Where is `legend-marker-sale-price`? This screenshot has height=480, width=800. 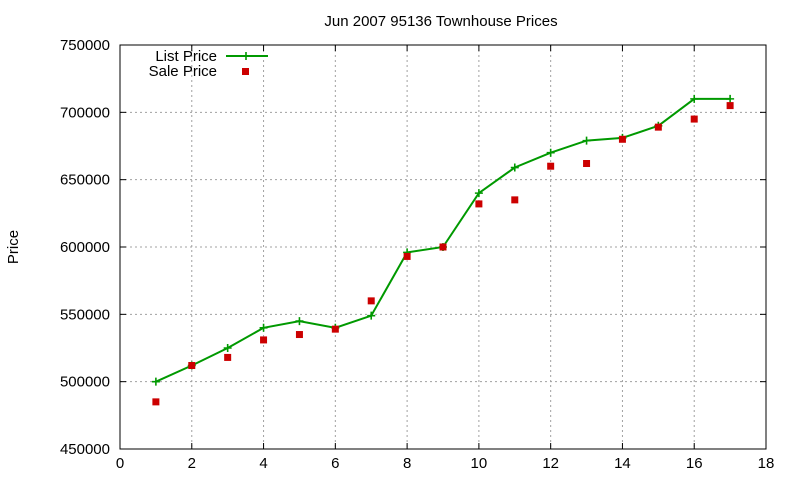 legend-marker-sale-price is located at coordinates (245, 71).